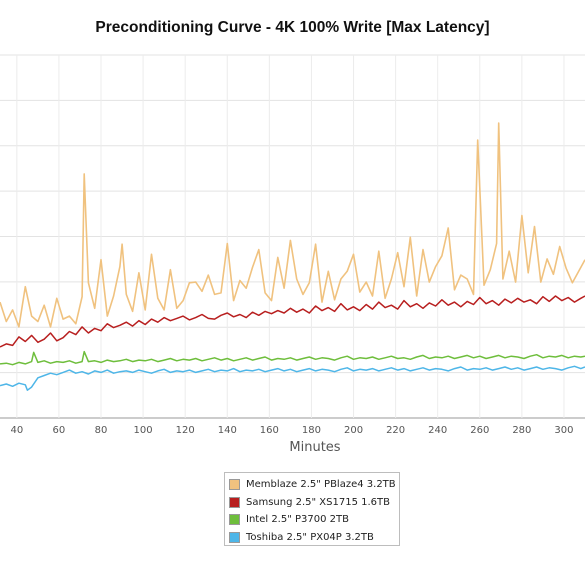 The height and width of the screenshot is (573, 585). Describe the element at coordinates (321, 485) in the screenshot. I see `legend-label: Memblaze 2.5" PBlaze4 3.2TB` at that location.